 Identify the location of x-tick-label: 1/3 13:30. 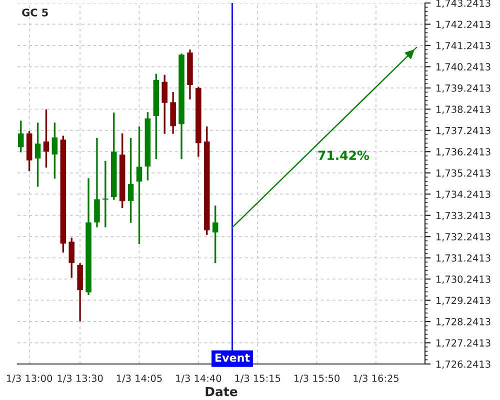
(80, 378).